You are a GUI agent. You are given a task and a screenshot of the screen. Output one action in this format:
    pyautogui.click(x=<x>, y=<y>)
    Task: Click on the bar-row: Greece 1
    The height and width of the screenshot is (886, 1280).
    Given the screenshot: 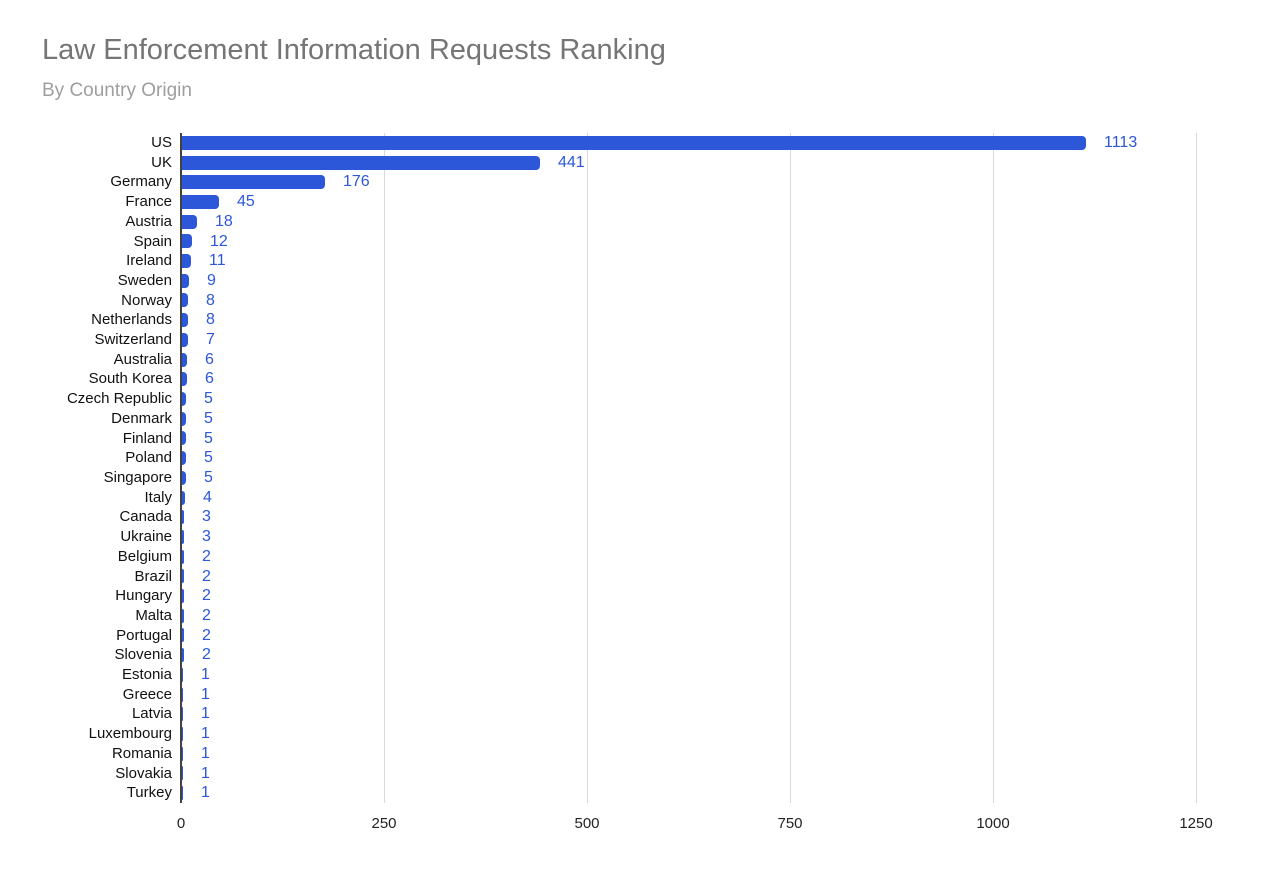 What is the action you would take?
    pyautogui.click(x=659, y=695)
    